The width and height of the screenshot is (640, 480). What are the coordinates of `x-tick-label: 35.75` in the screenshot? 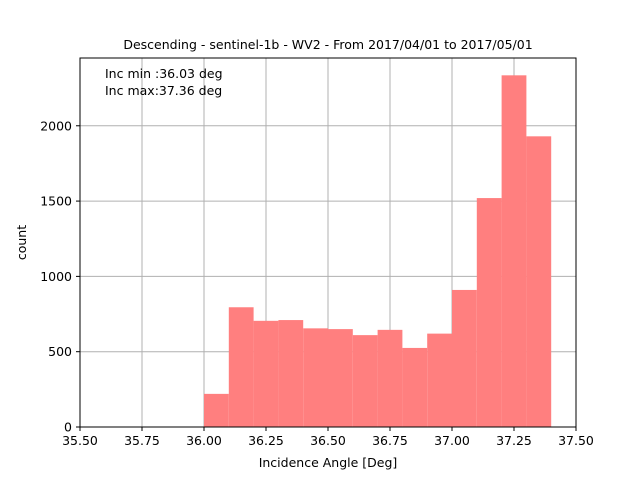 It's located at (142, 440).